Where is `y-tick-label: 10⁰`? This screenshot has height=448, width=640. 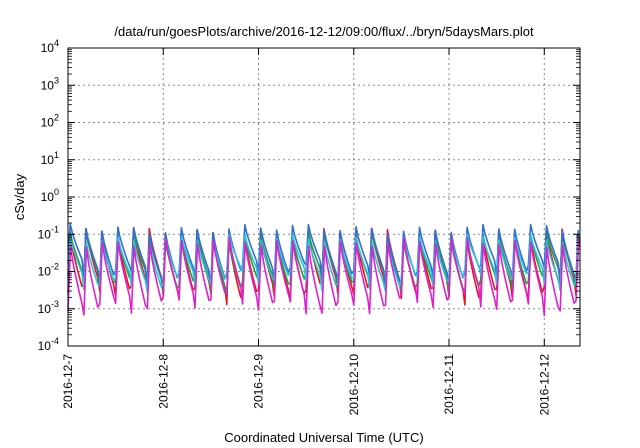
y-tick-label: 10⁰ is located at coordinates (50, 195).